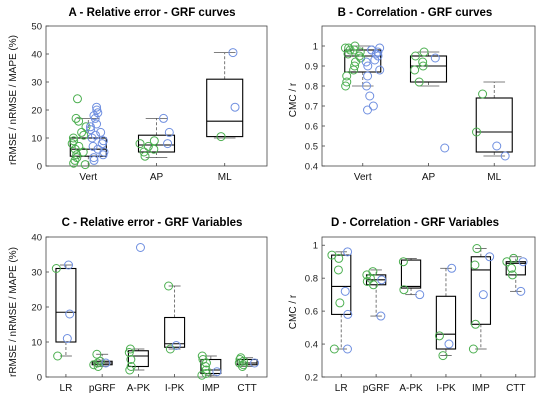 The width and height of the screenshot is (550, 401). Describe the element at coordinates (311, 87) in the screenshot. I see `ytick-label: 0.8` at that location.